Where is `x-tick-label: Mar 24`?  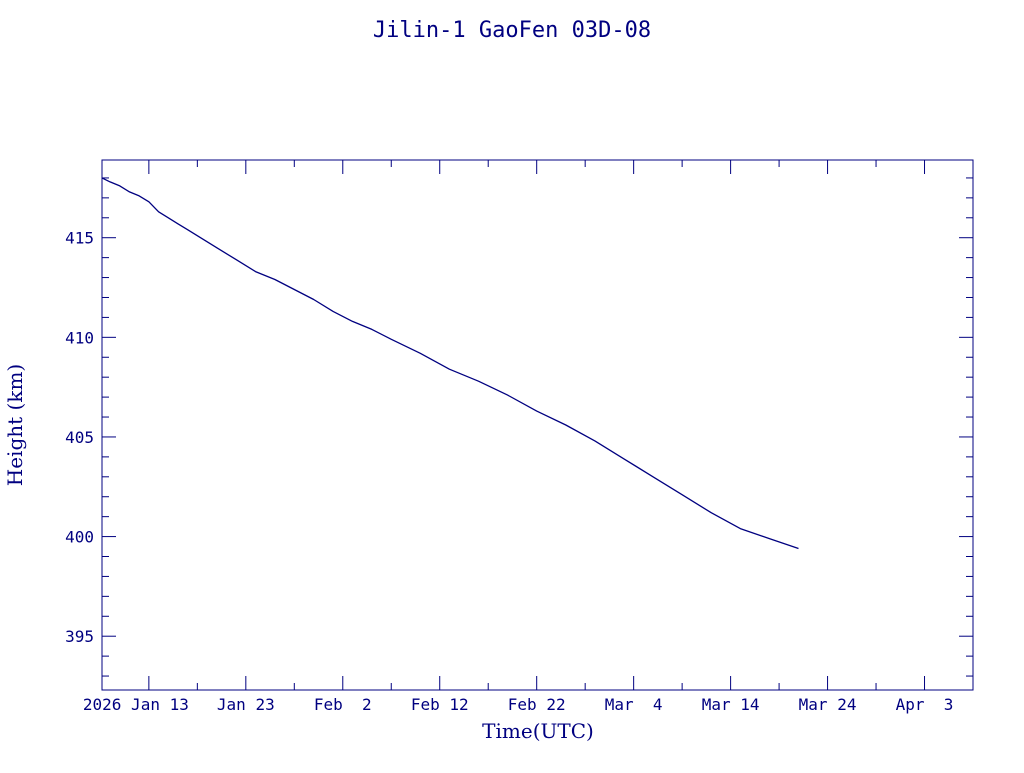 x-tick-label: Mar 24 is located at coordinates (828, 704).